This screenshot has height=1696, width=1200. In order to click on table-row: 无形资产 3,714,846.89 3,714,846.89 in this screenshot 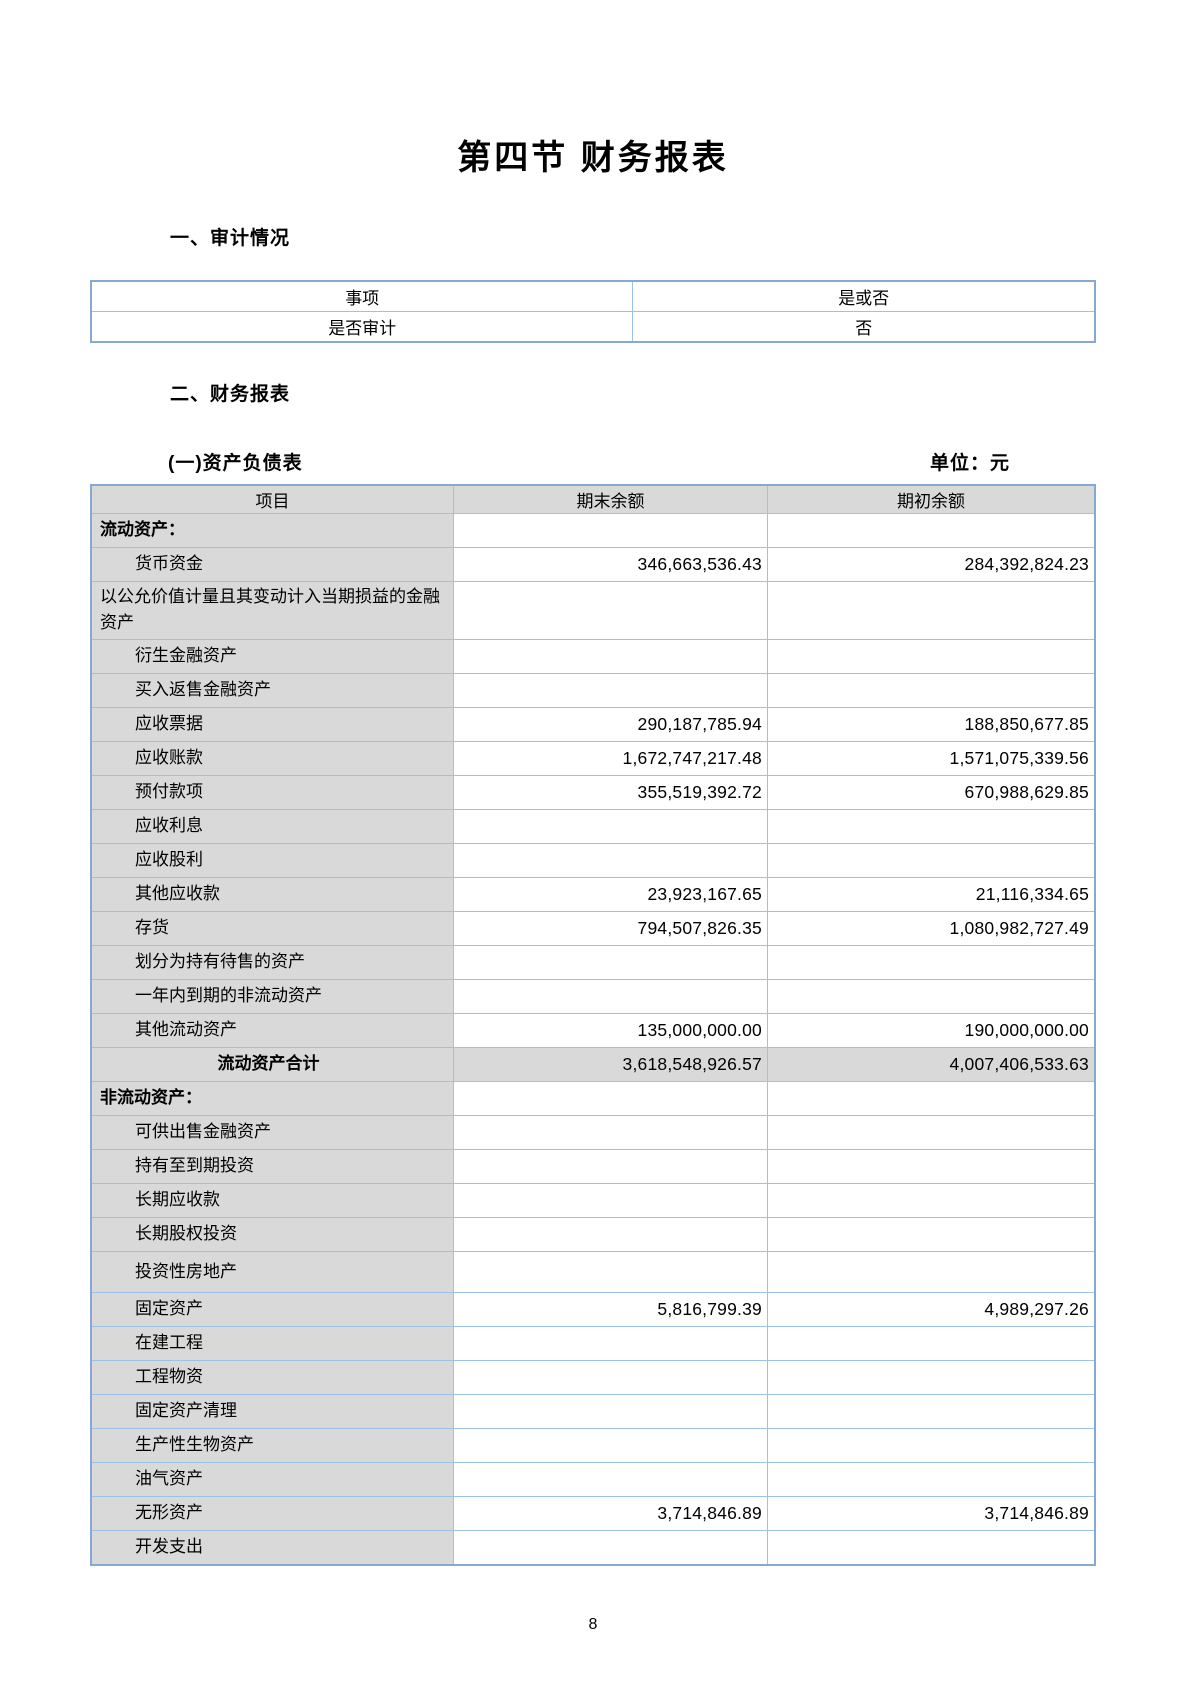, I will do `click(593, 1513)`.